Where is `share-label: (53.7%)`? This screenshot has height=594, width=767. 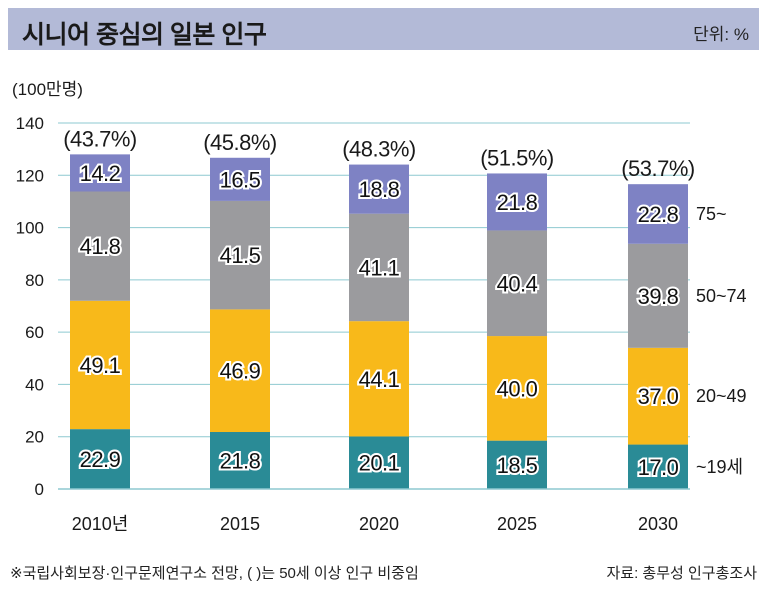 share-label: (53.7%) is located at coordinates (658, 168).